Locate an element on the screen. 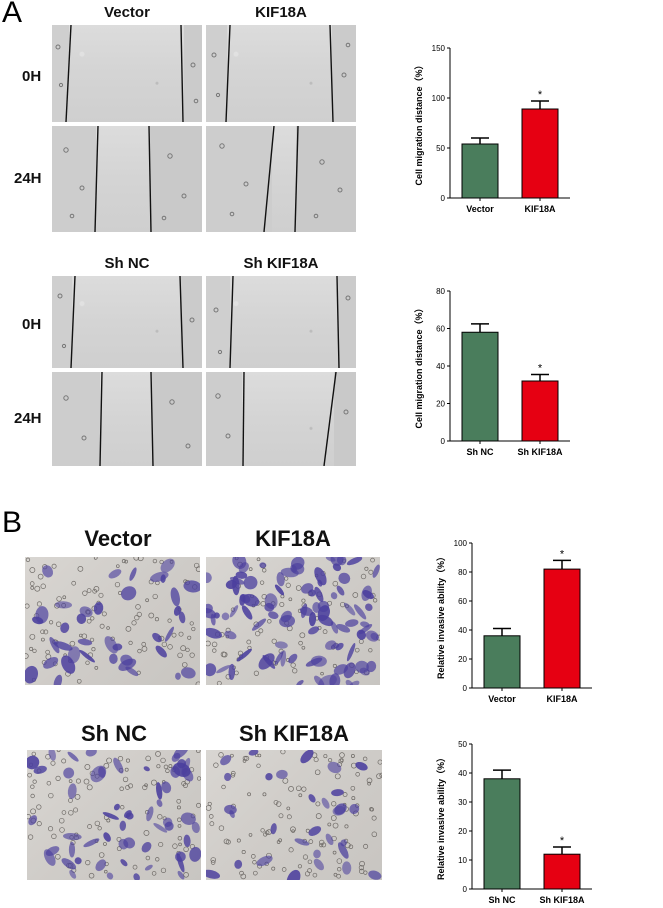 This screenshot has width=663, height=908. bar-vector is located at coordinates (502, 662).